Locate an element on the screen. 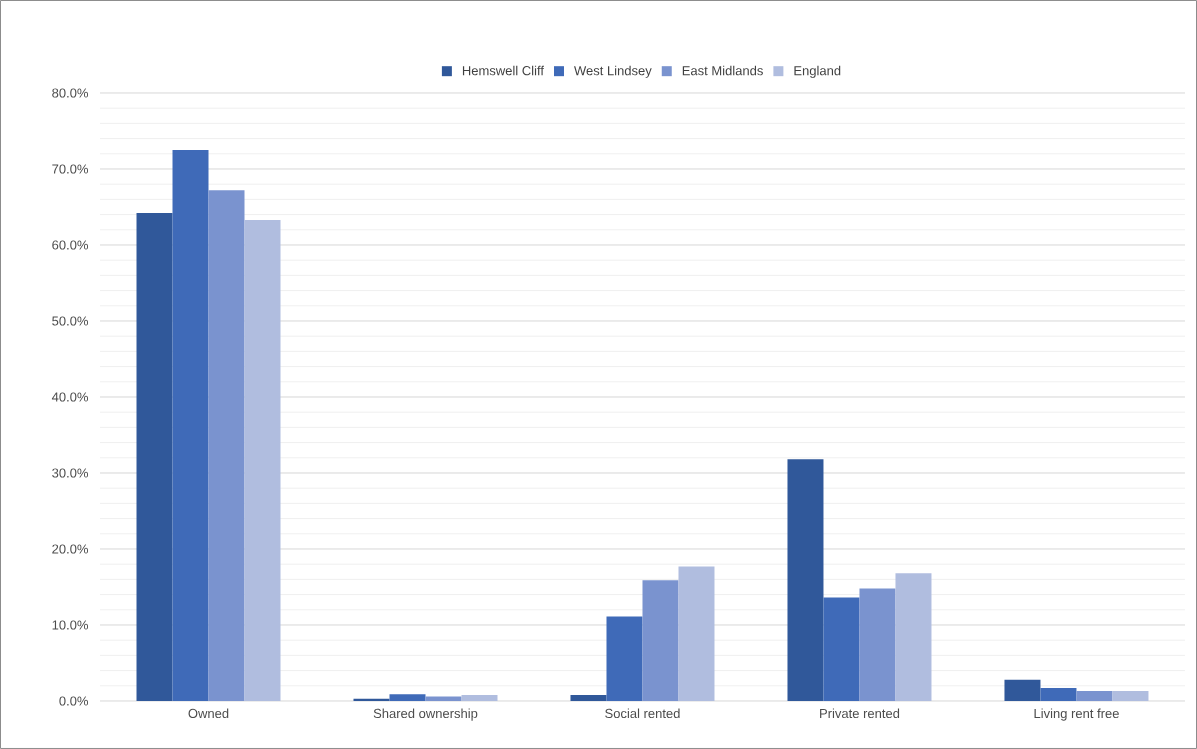 The height and width of the screenshot is (749, 1197). x-tick-label: Shared ownership is located at coordinates (425, 714).